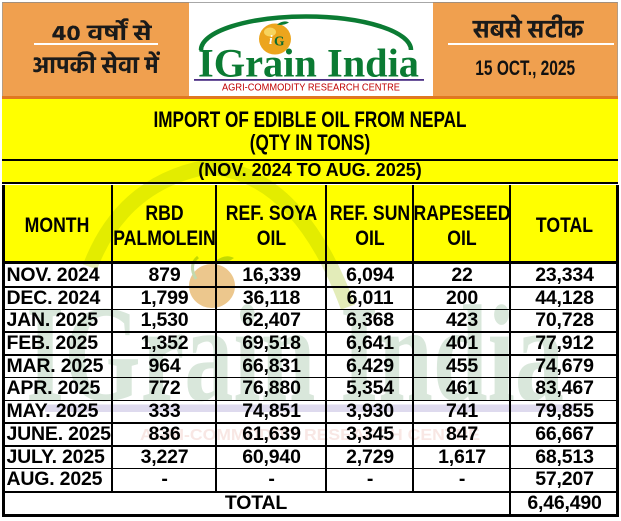 Image resolution: width=621 pixels, height=521 pixels. I want to click on svg-text: IGrain India, so click(308, 63).